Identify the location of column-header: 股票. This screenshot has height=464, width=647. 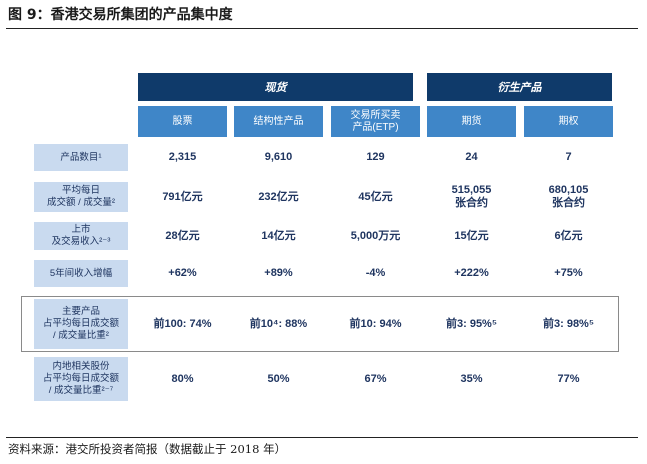
(182, 121).